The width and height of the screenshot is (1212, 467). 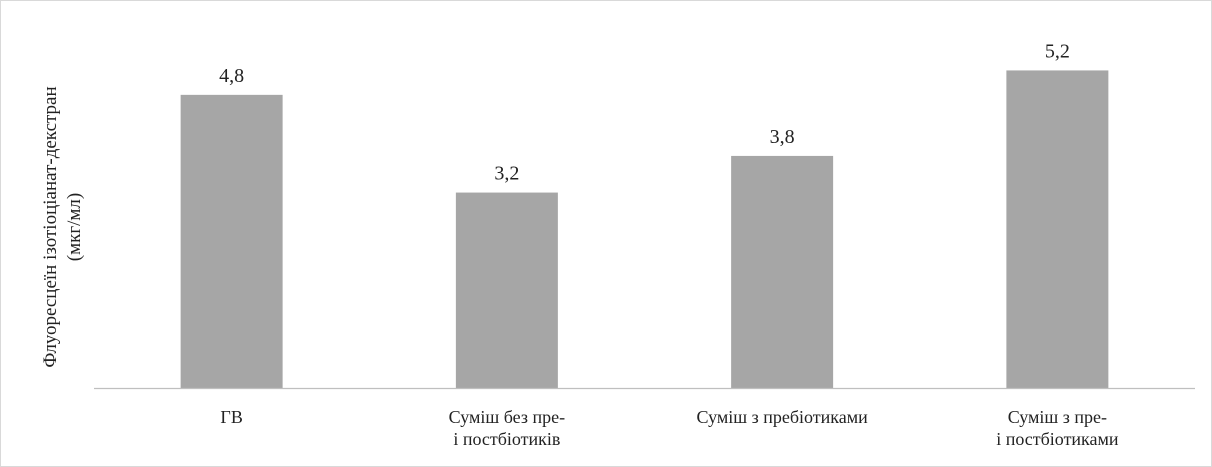 What do you see at coordinates (506, 174) in the screenshot?
I see `data-label-2: 3,2` at bounding box center [506, 174].